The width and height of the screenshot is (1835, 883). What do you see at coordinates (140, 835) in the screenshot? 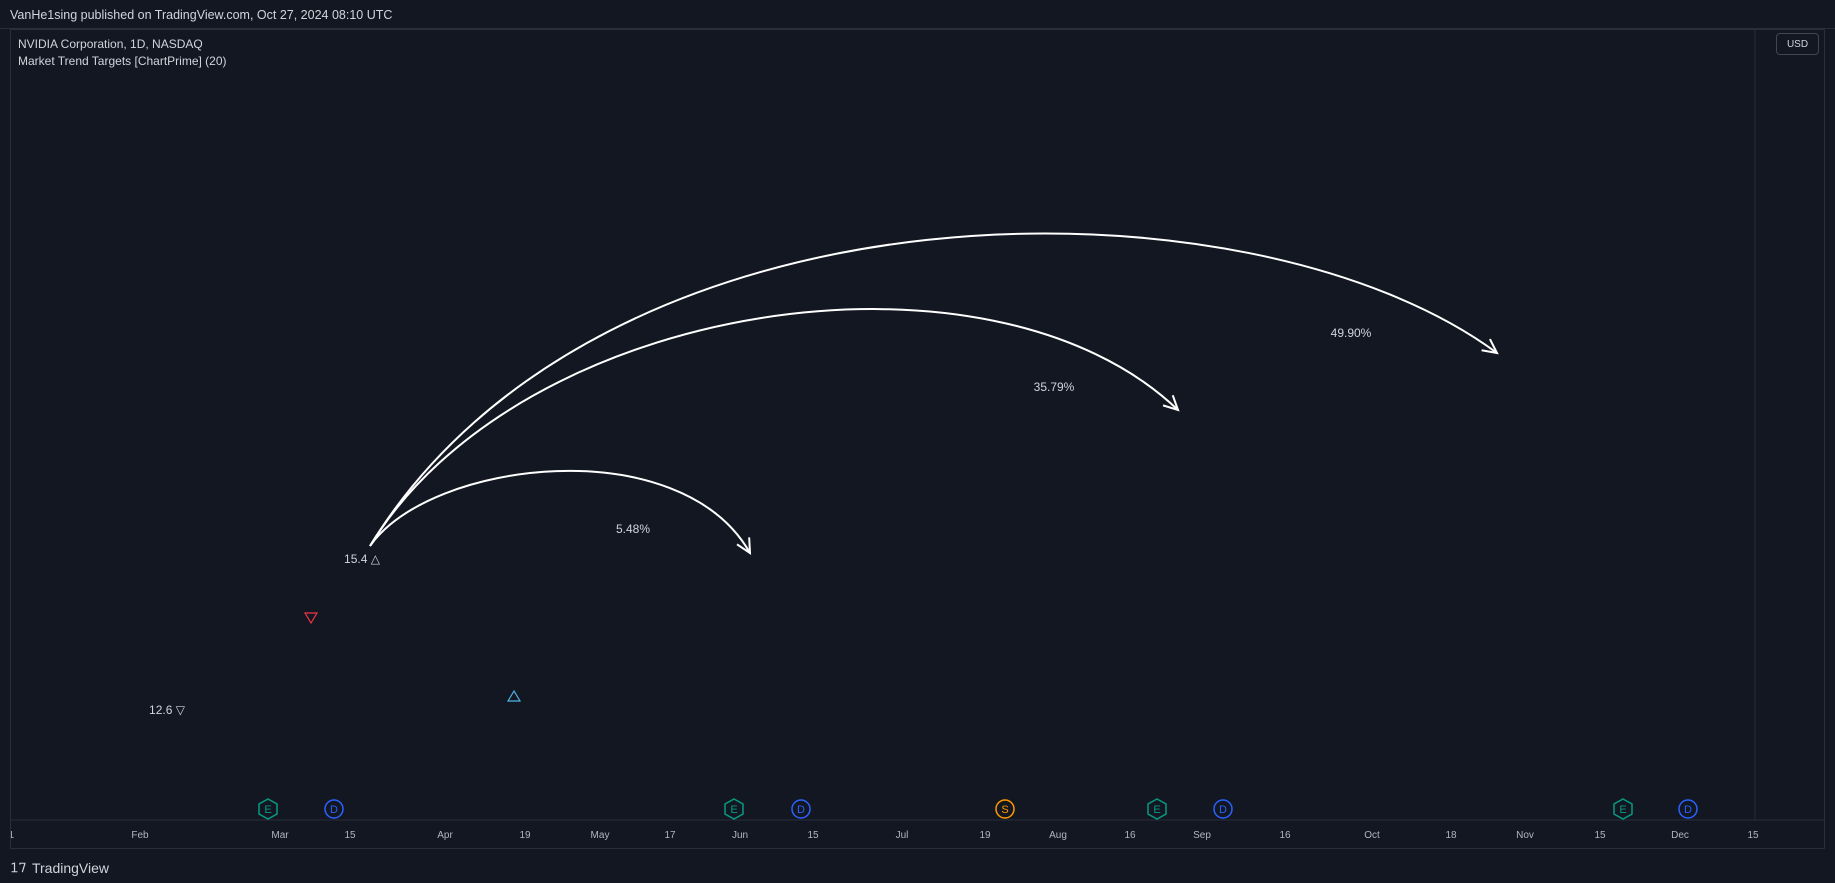
I see `x-tick-label: Feb` at bounding box center [140, 835].